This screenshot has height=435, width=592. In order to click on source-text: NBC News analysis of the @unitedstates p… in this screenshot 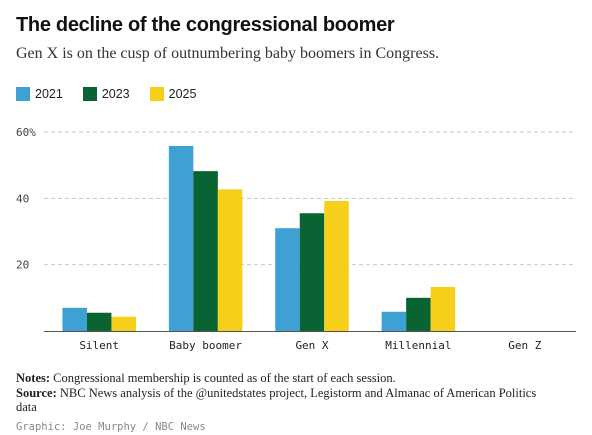, I will do `click(276, 400)`.